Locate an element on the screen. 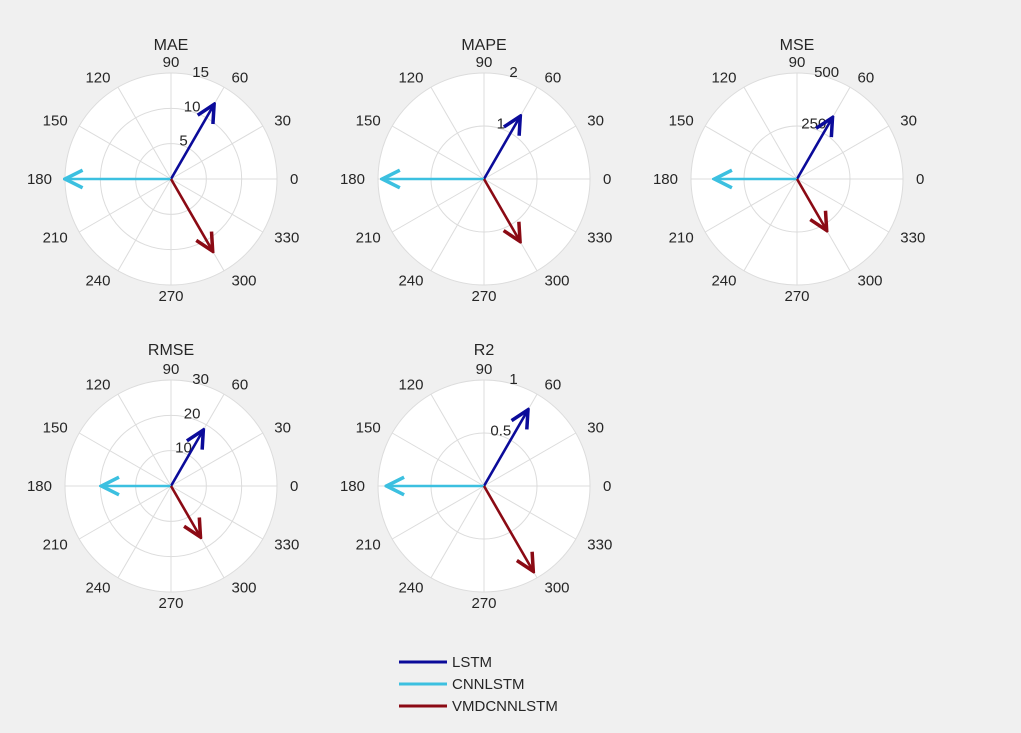 This screenshot has height=733, width=1021. radial-tick-label: 250 is located at coordinates (813, 124).